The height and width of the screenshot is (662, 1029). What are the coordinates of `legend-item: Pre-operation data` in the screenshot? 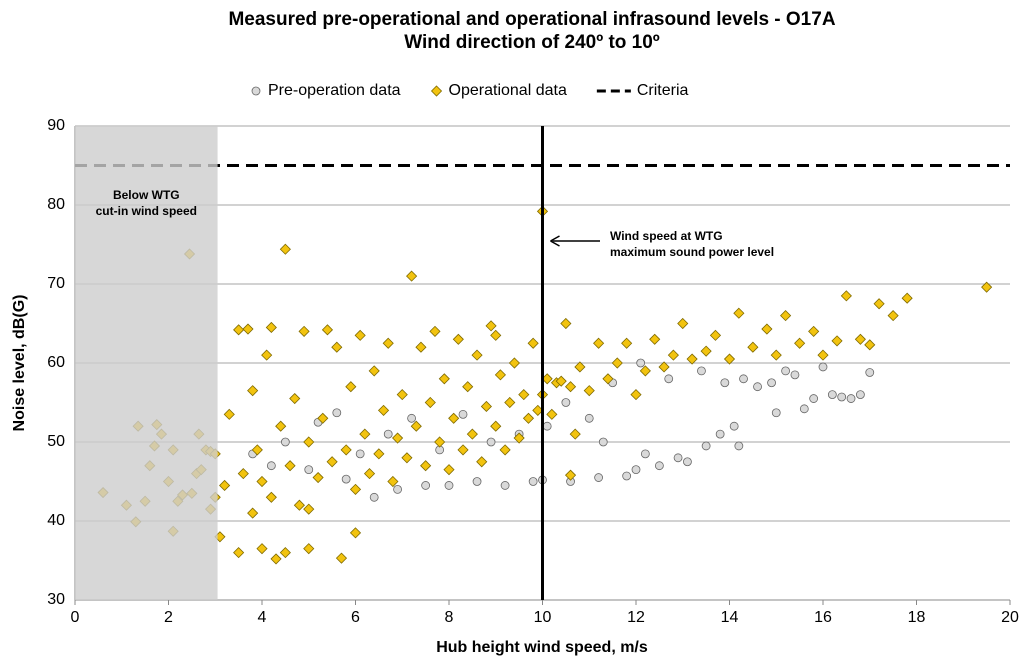 It's located at (326, 90).